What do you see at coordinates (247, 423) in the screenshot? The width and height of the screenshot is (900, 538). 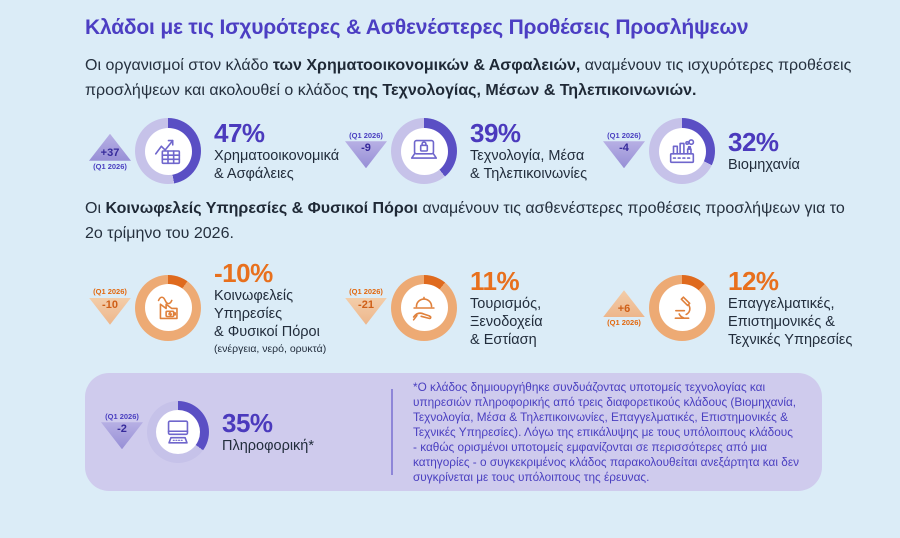 I see `sector-percentage: 35%` at bounding box center [247, 423].